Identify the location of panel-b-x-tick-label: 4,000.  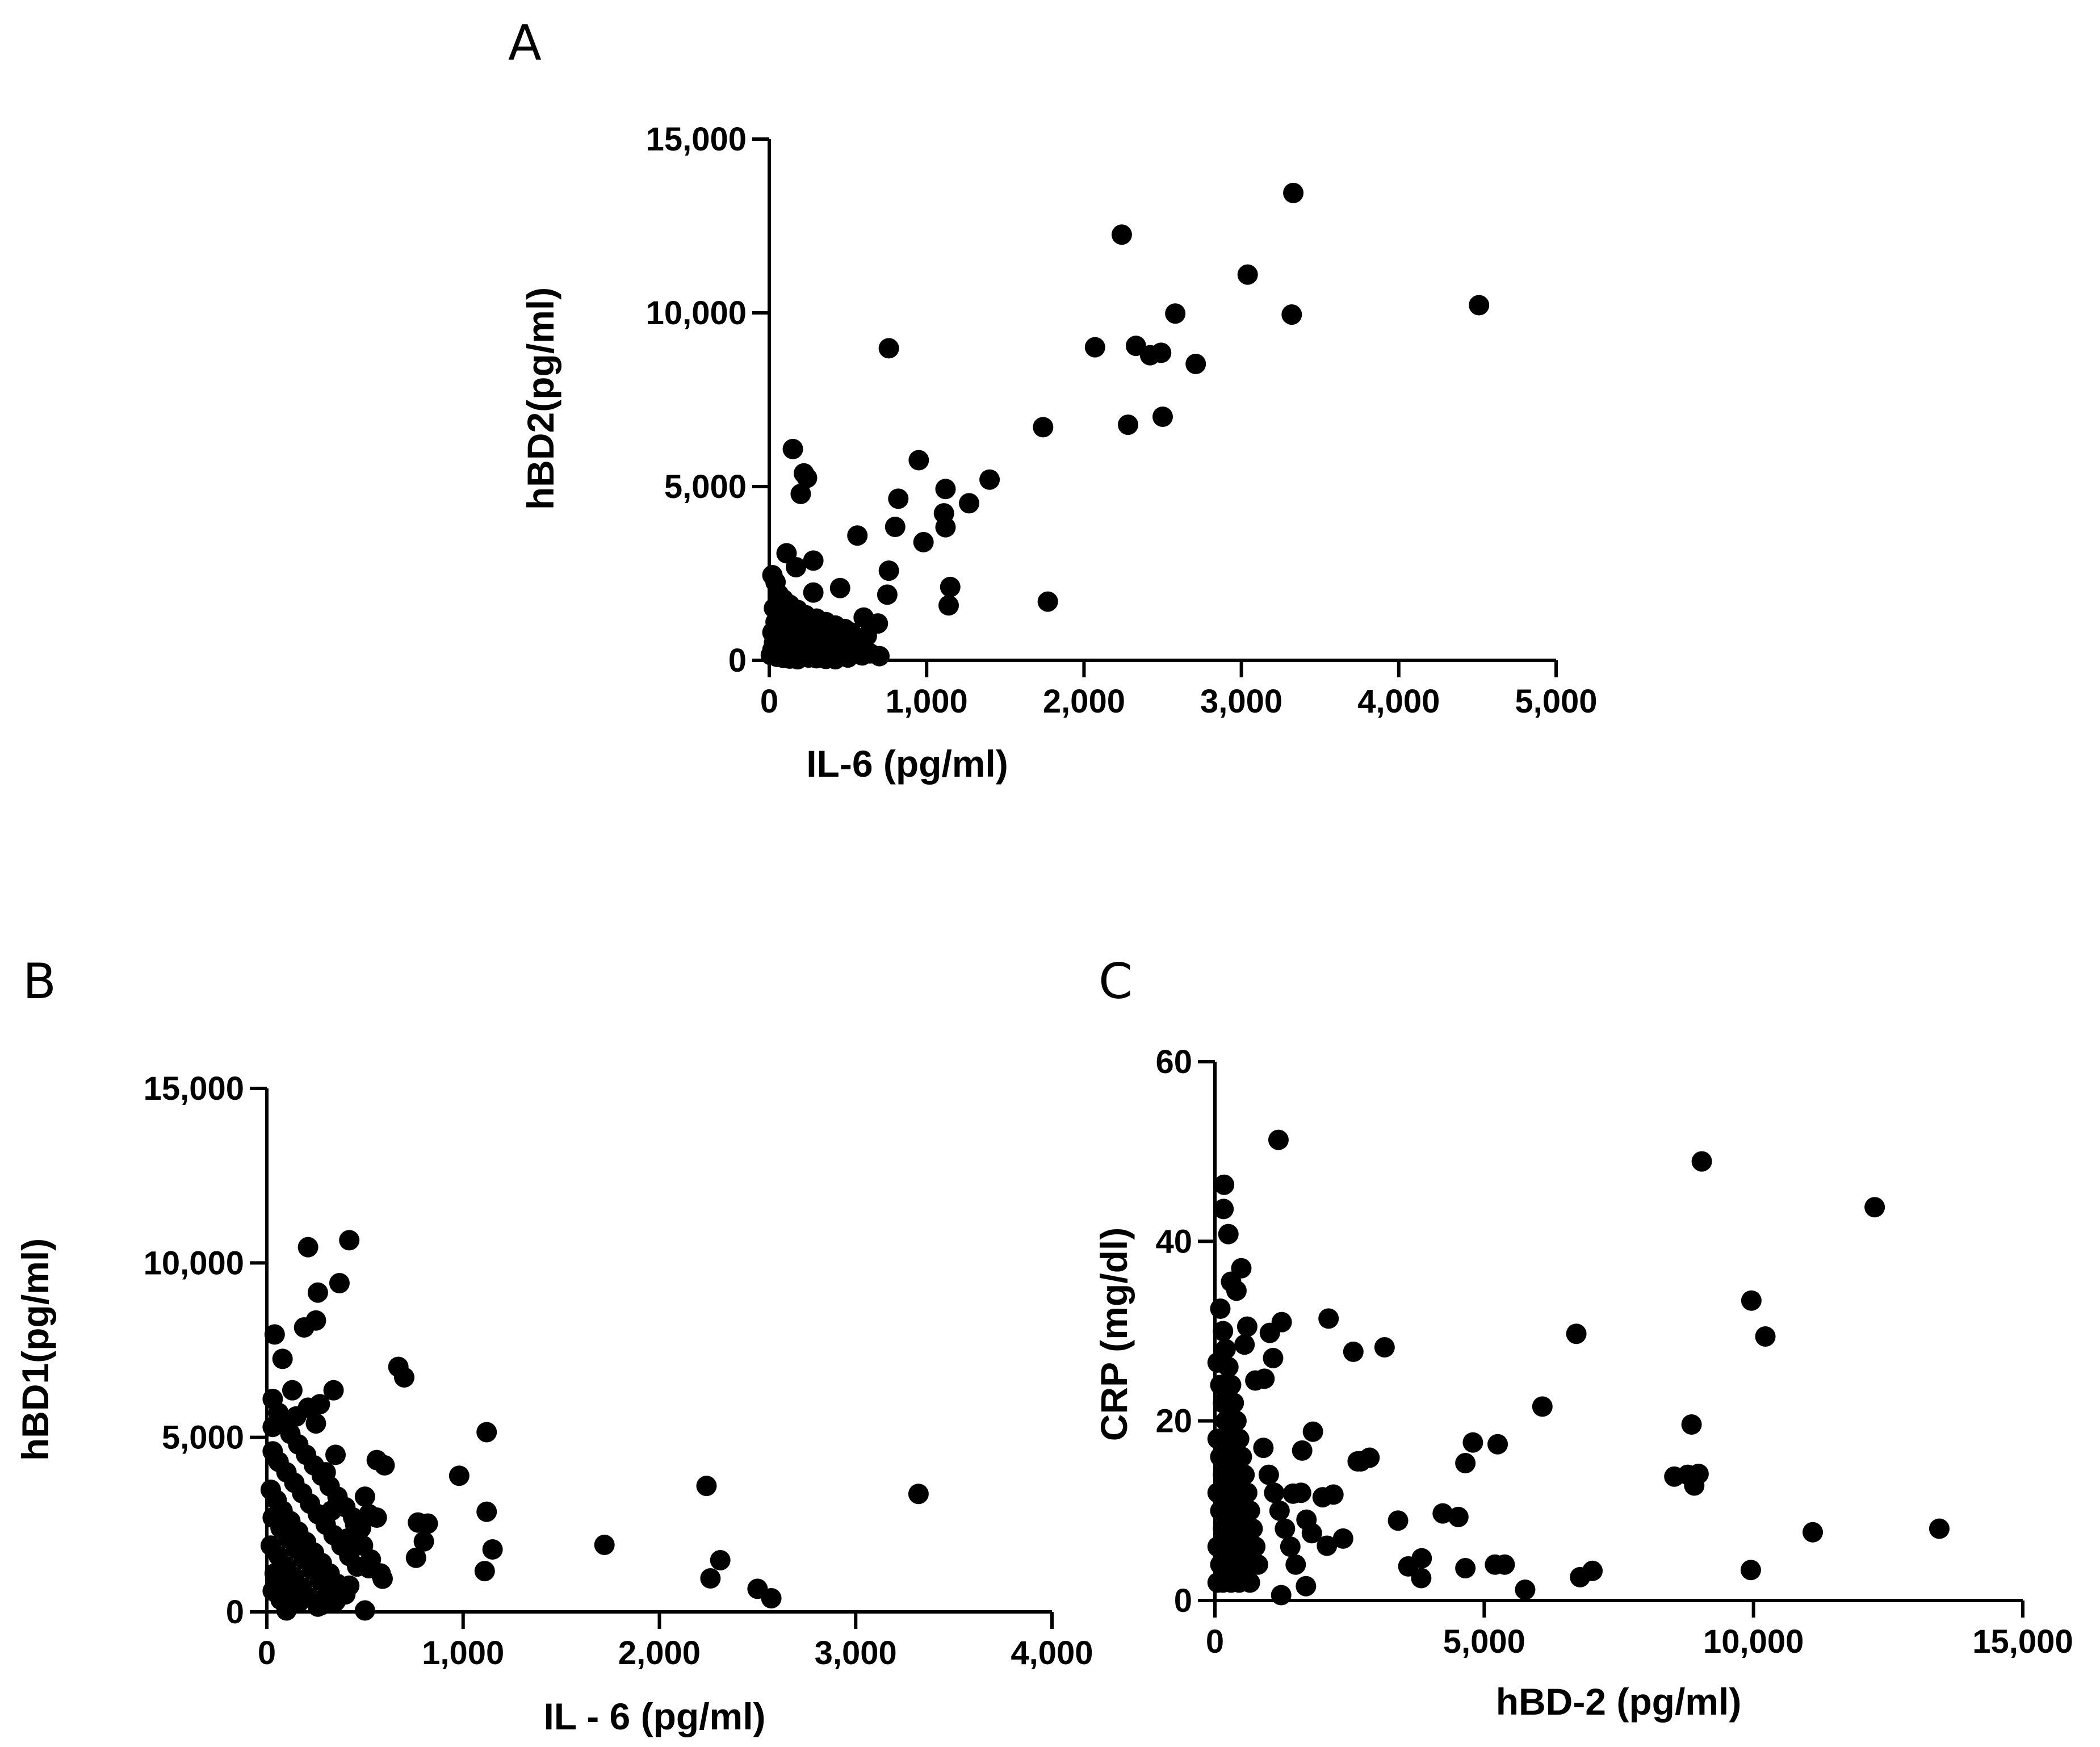
(1052, 1653).